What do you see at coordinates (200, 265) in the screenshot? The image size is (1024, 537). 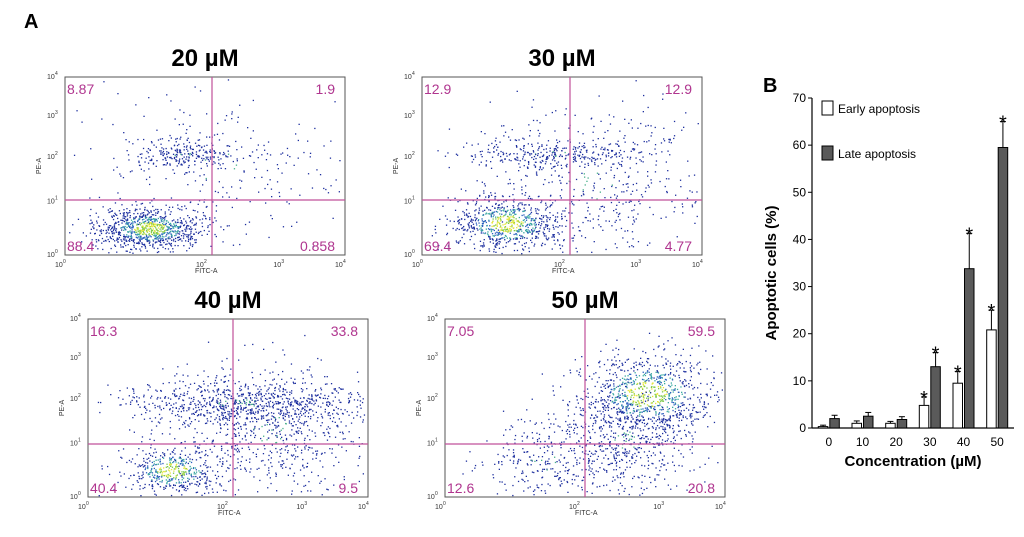 I see `x-tick-label: 10` at bounding box center [200, 265].